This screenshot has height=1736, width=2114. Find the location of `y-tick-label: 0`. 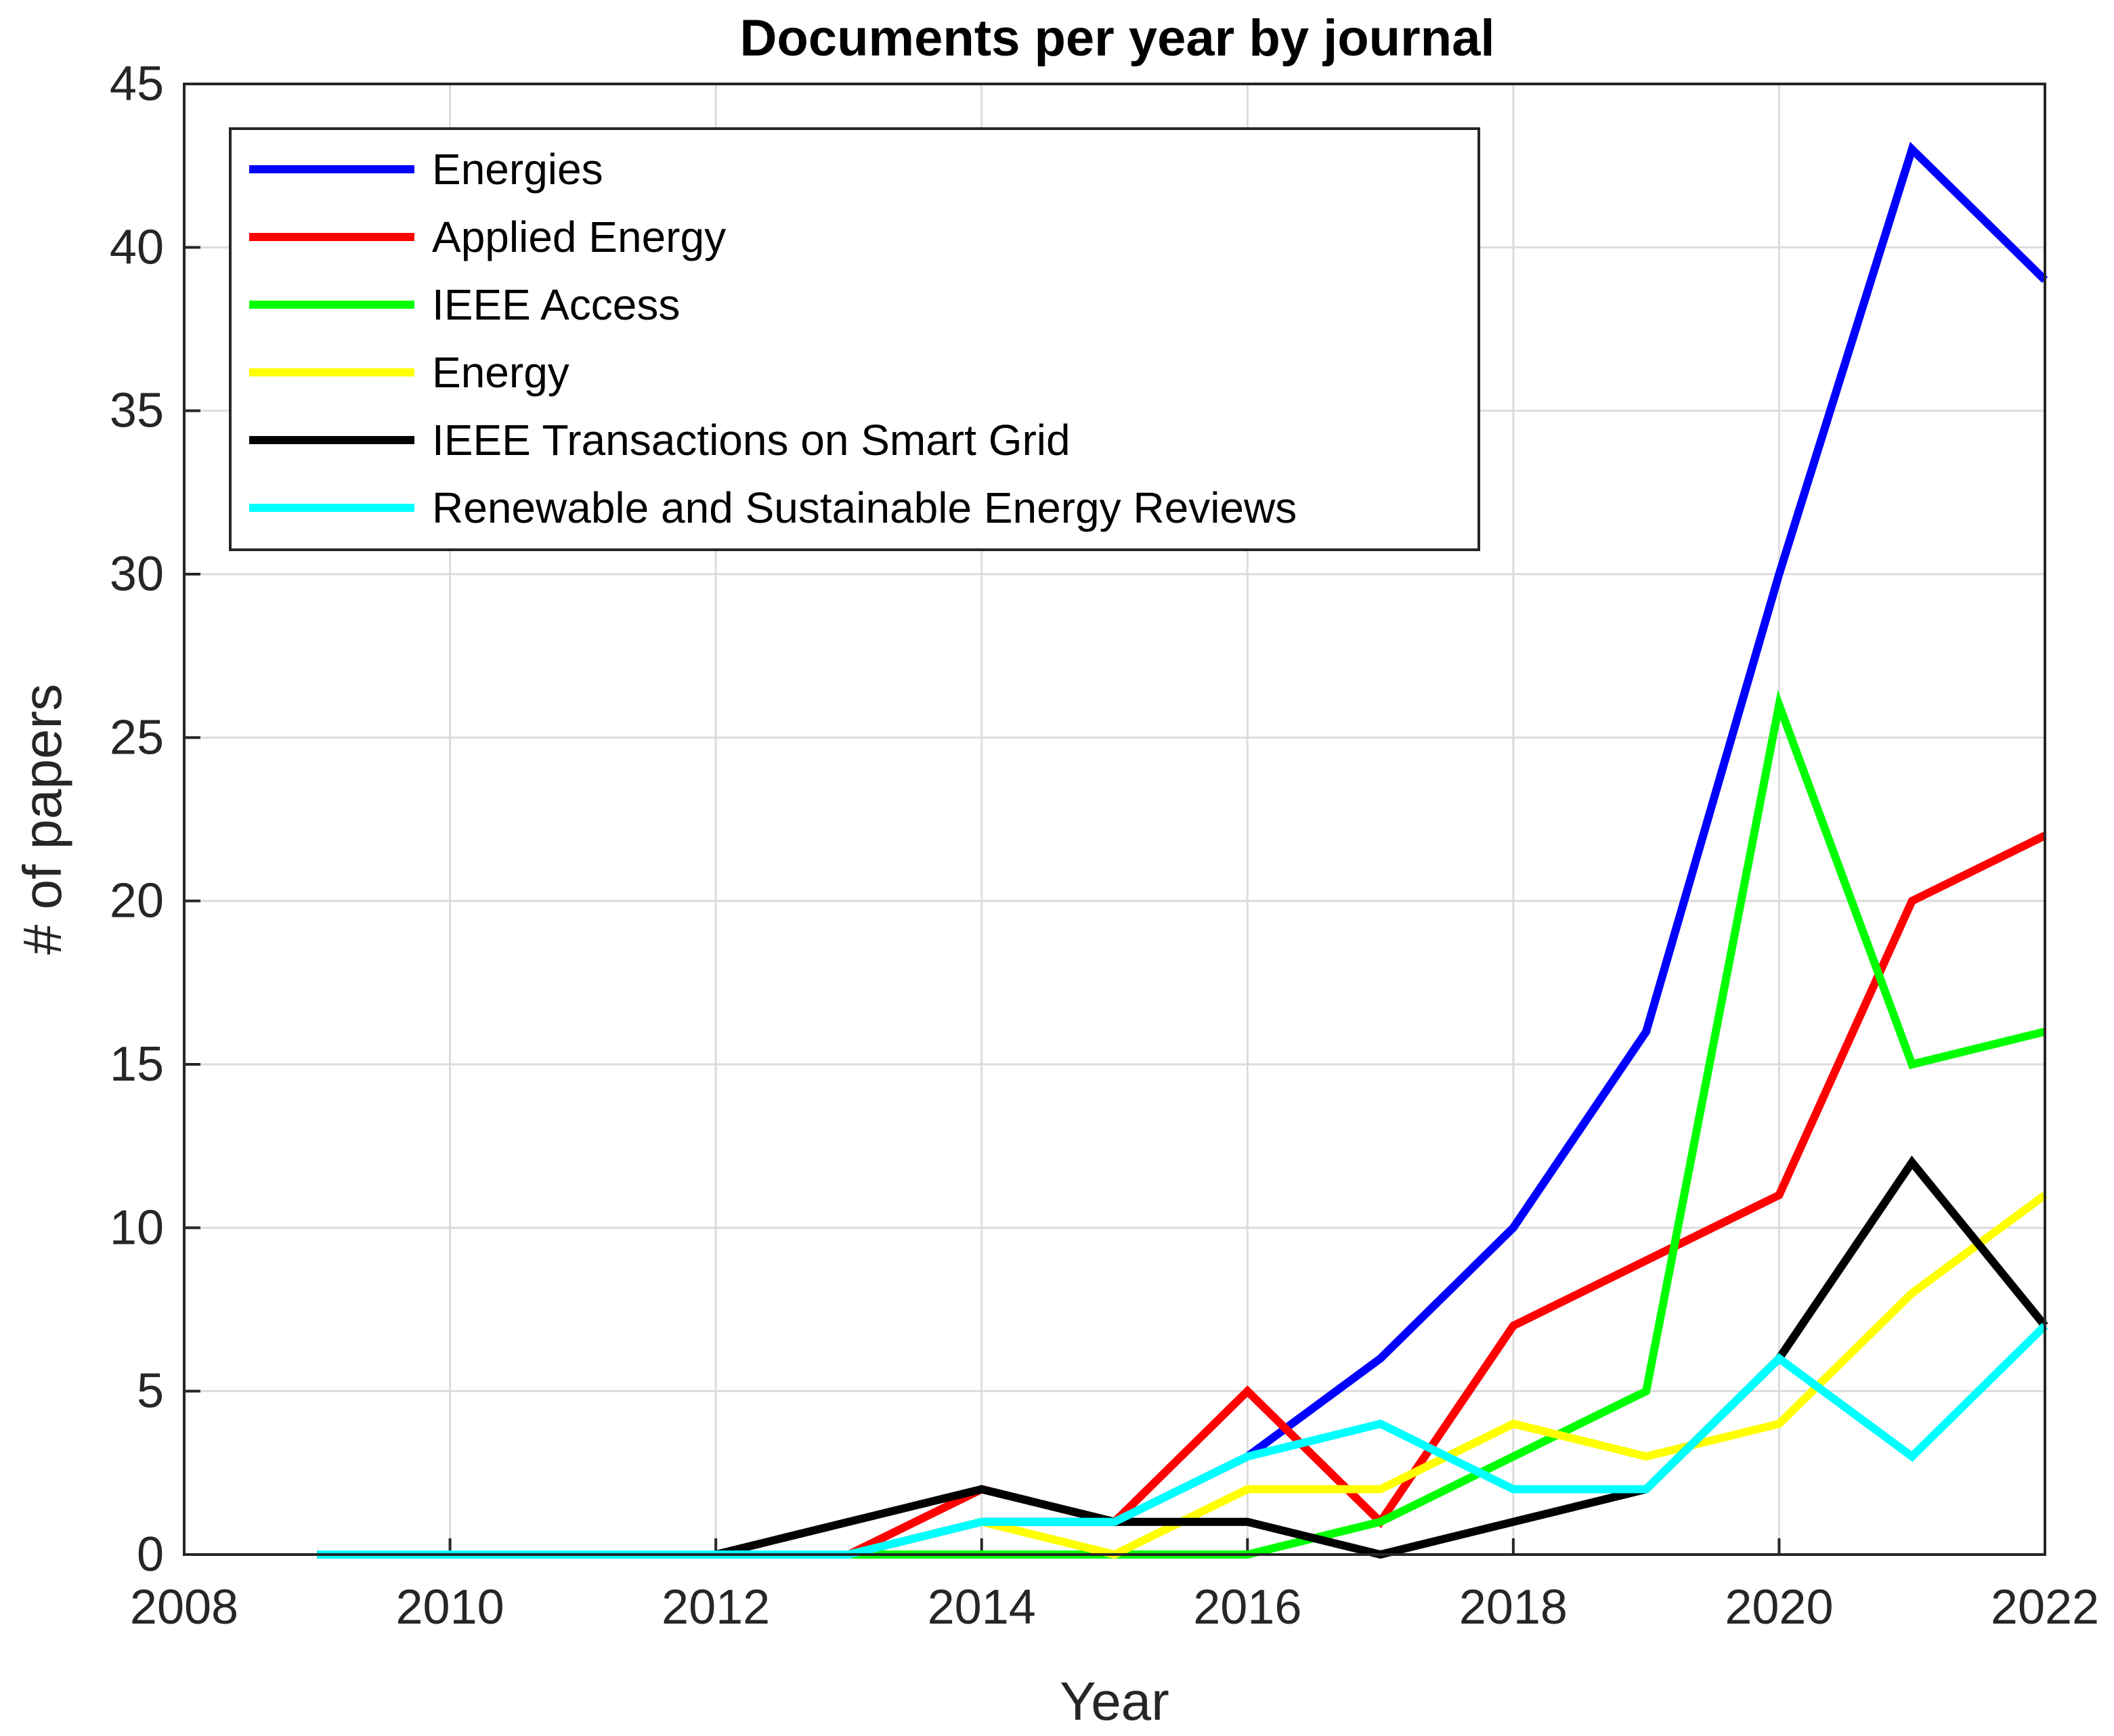

y-tick-label: 0 is located at coordinates (150, 1554).